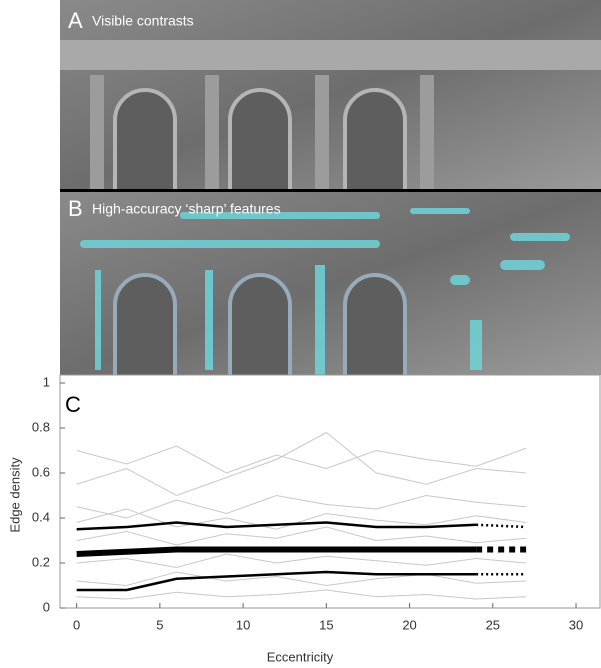  Describe the element at coordinates (330, 190) in the screenshot. I see `divider` at that location.